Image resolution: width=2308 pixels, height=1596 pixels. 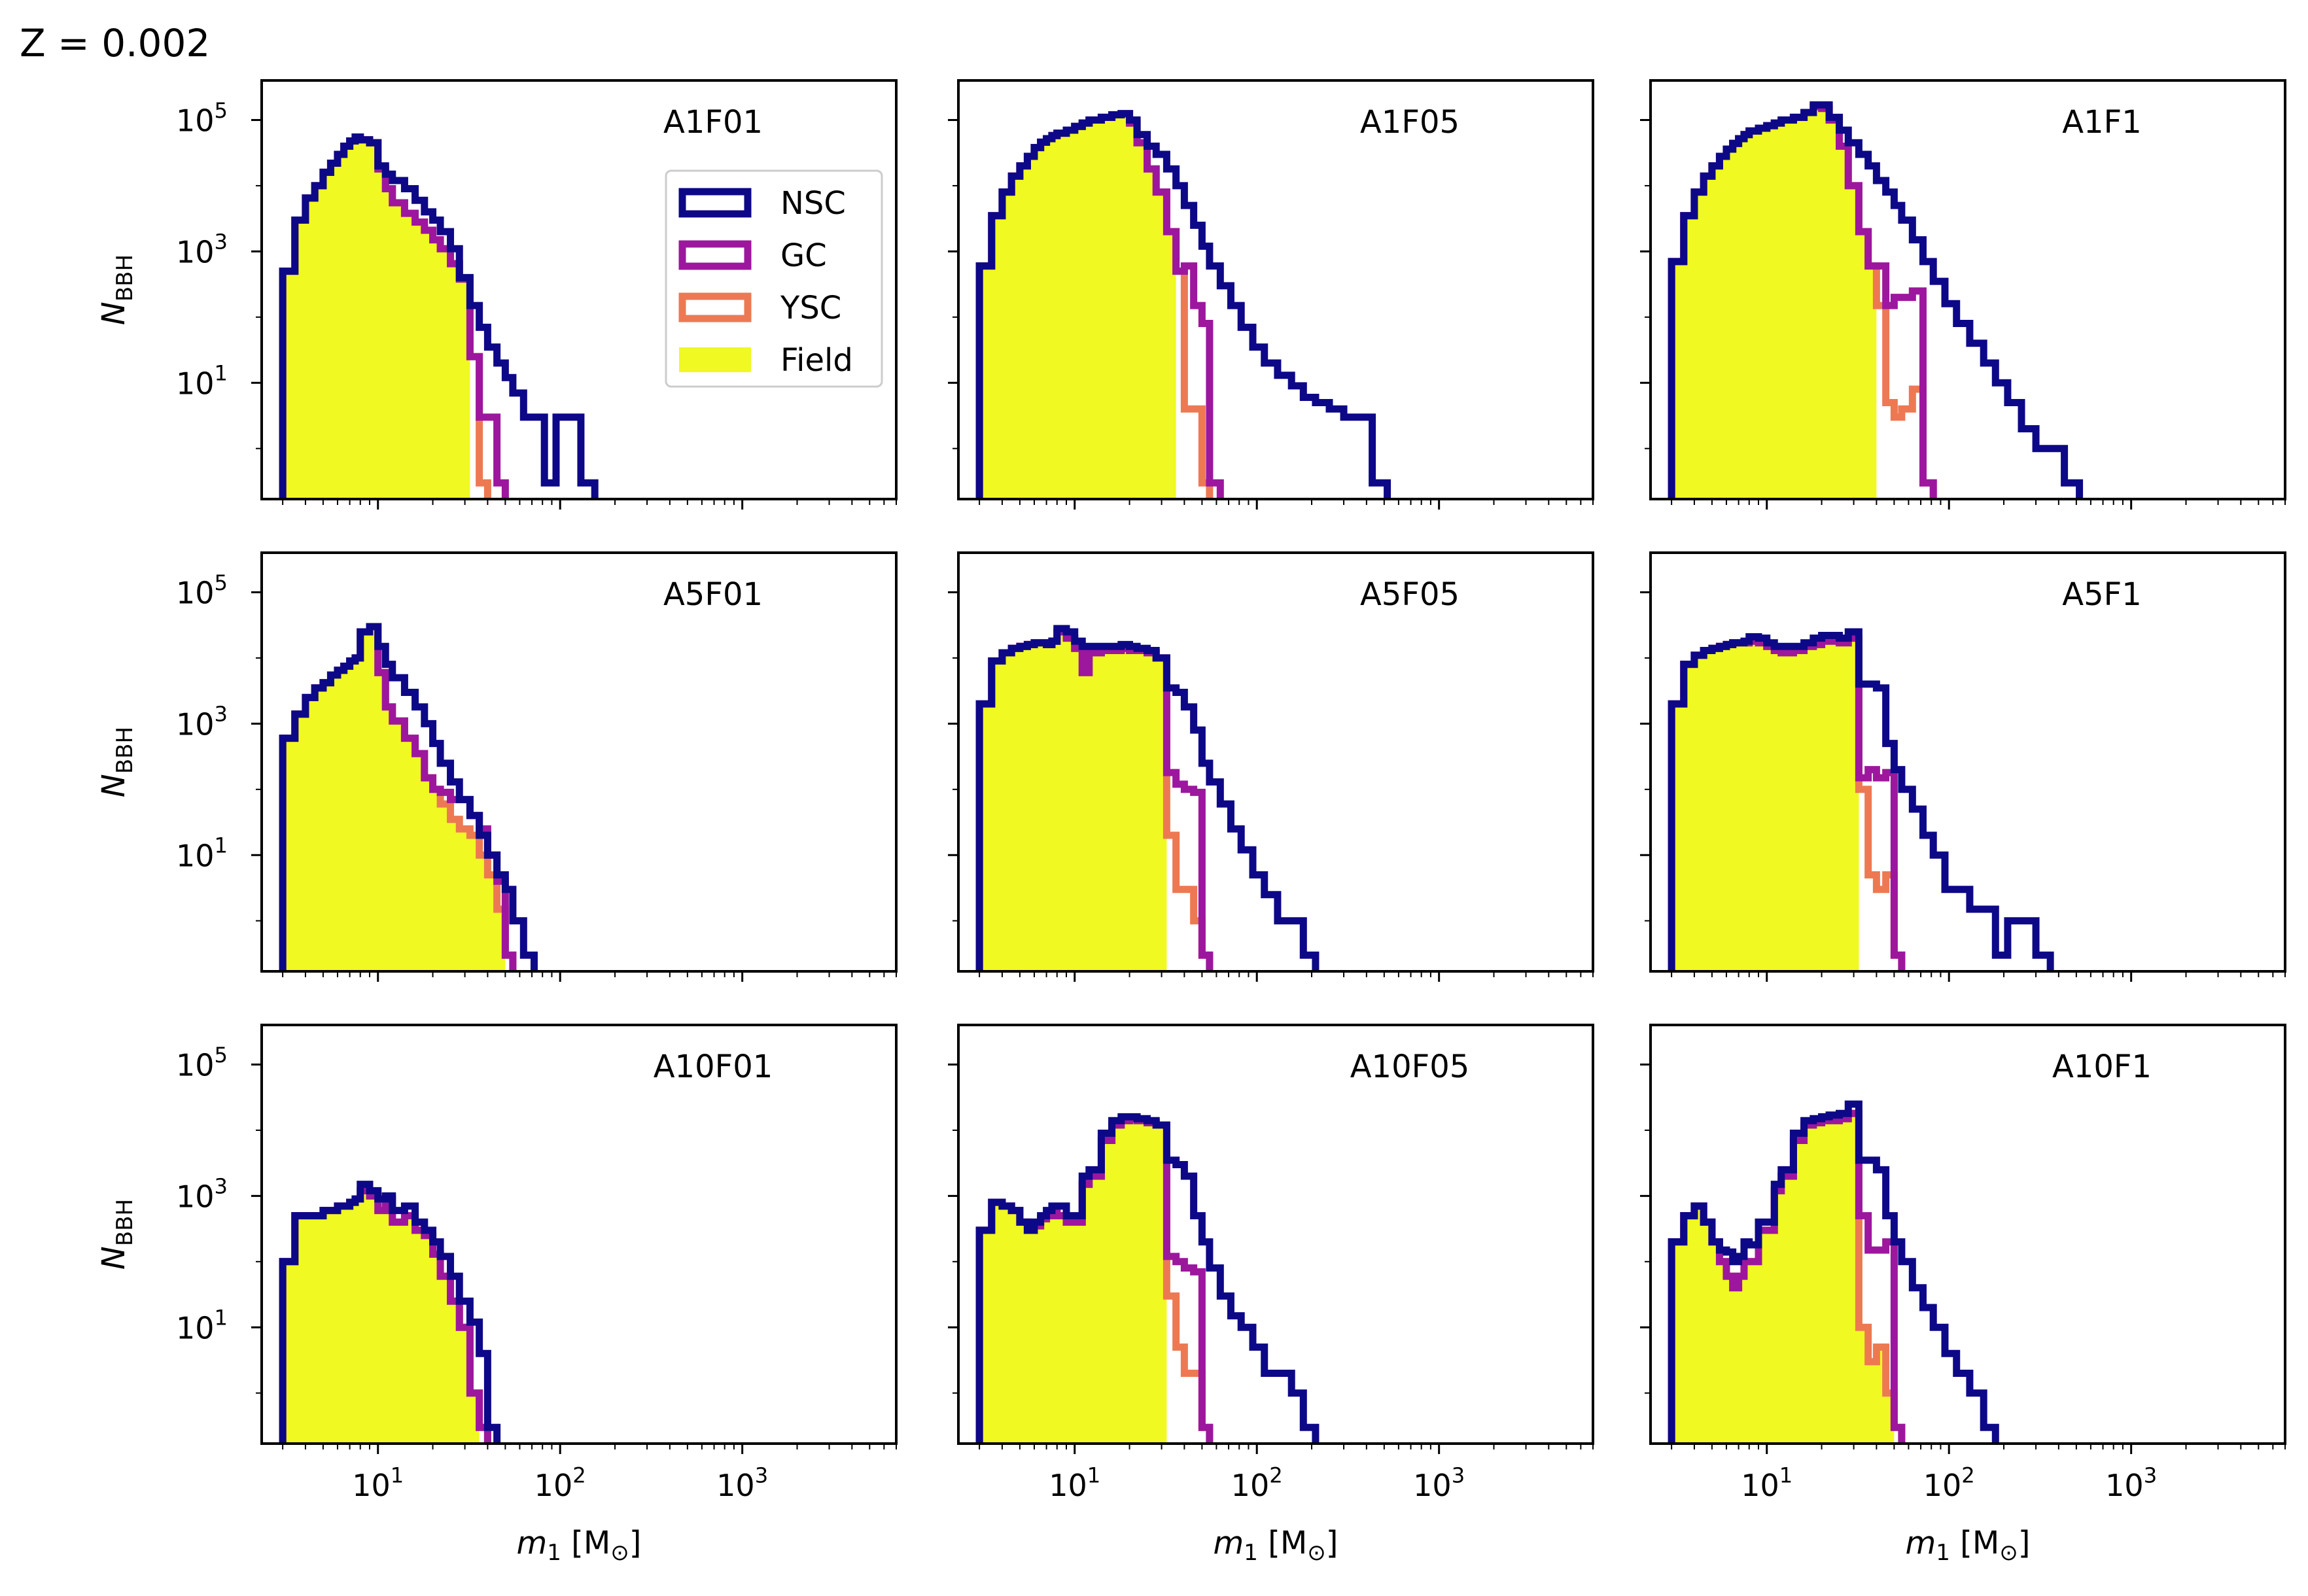 I want to click on panel-title: A1F05, so click(x=1410, y=122).